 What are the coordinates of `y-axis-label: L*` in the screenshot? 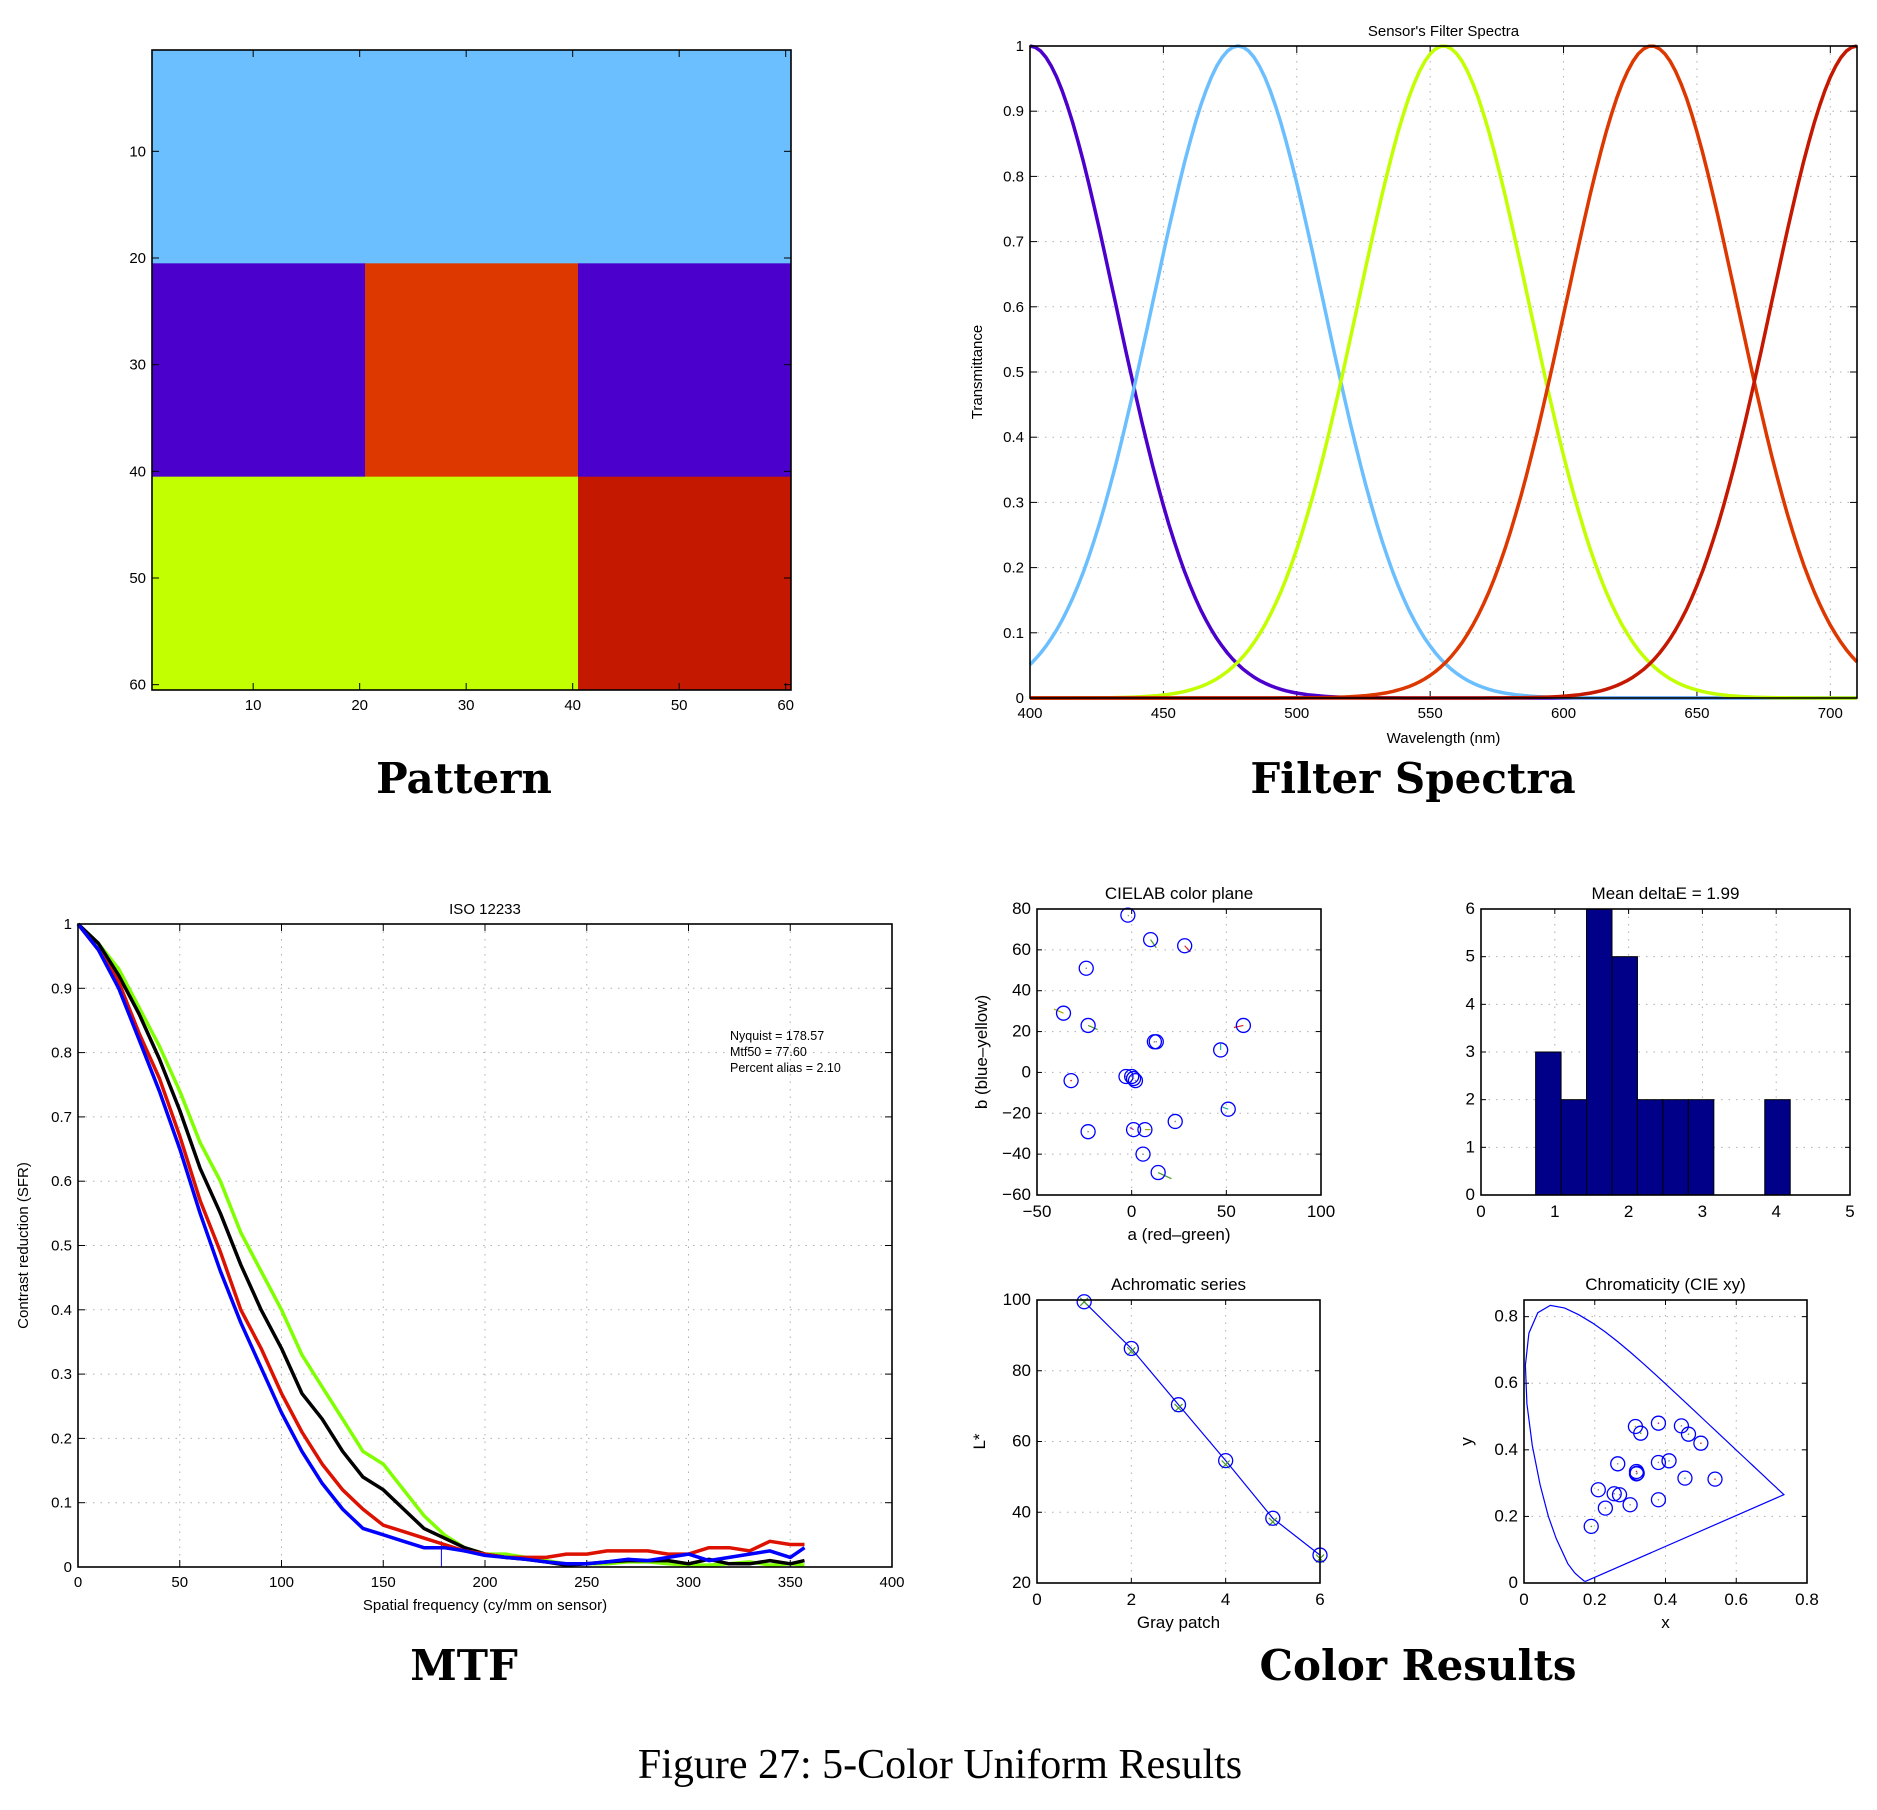 It's located at (979, 1441).